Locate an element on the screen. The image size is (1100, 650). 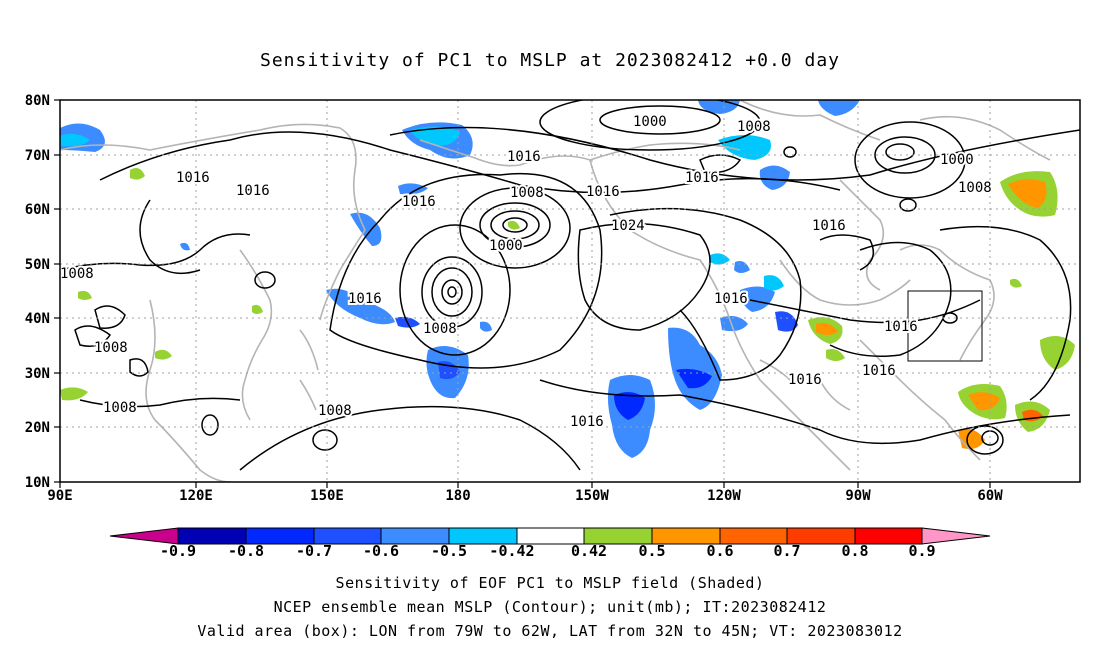
x-tick-label: 150E is located at coordinates (327, 496).